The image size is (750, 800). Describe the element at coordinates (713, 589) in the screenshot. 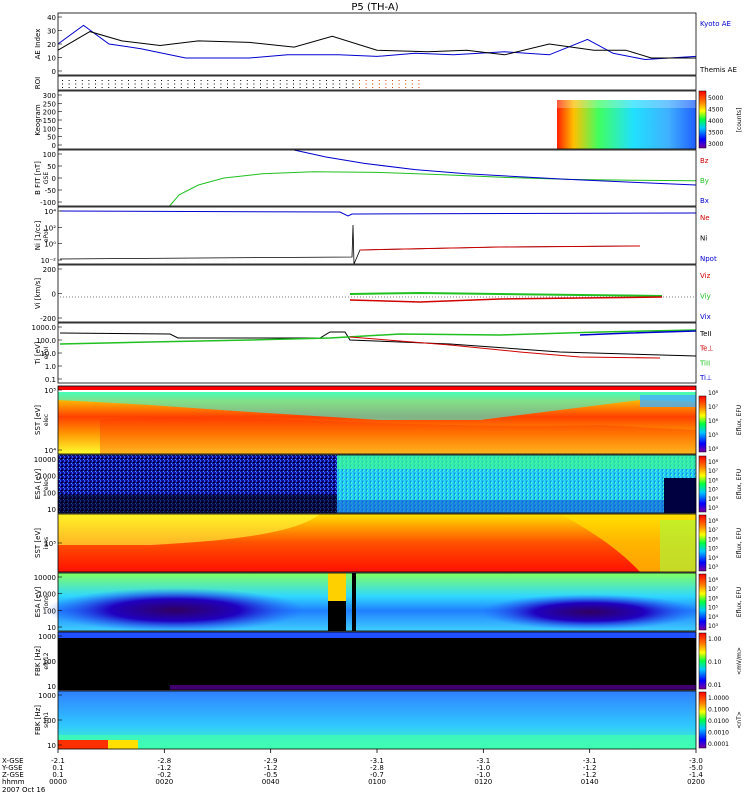

I see `esa_i-colorbar-tick: 10⁷` at that location.